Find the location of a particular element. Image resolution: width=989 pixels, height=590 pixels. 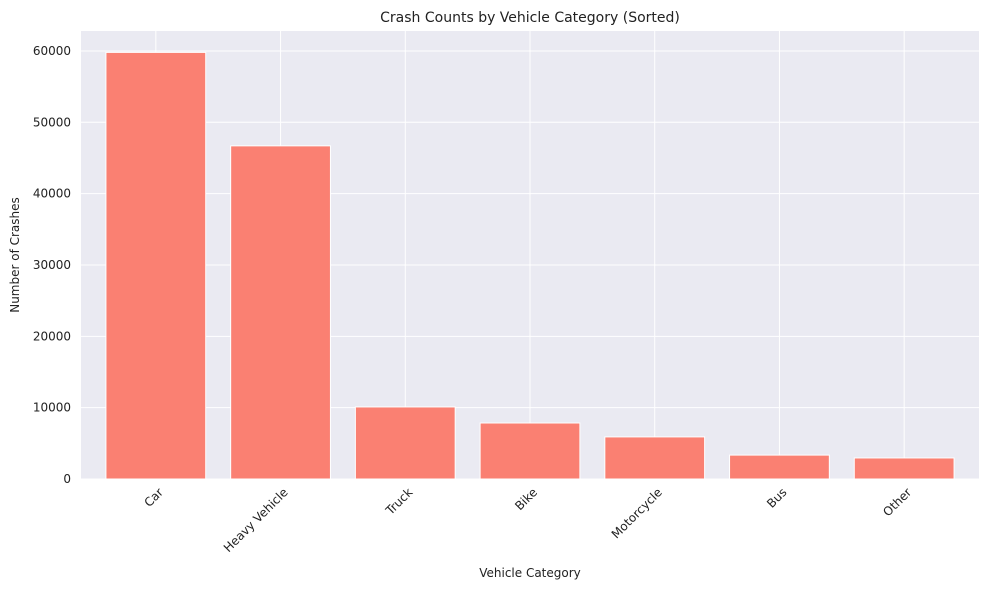

y-tick-label: 40000 is located at coordinates (52, 194).